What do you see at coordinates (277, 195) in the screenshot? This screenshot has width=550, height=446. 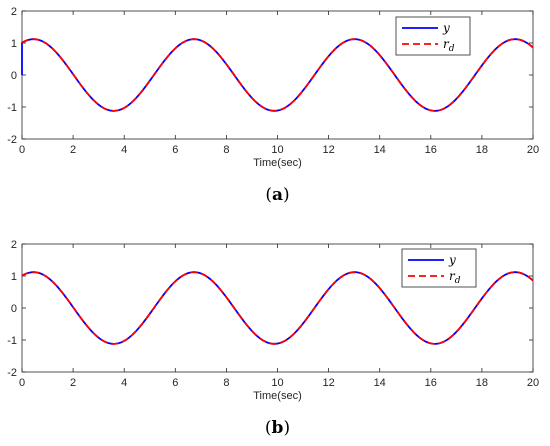 I see `panel-caption: (a)` at bounding box center [277, 195].